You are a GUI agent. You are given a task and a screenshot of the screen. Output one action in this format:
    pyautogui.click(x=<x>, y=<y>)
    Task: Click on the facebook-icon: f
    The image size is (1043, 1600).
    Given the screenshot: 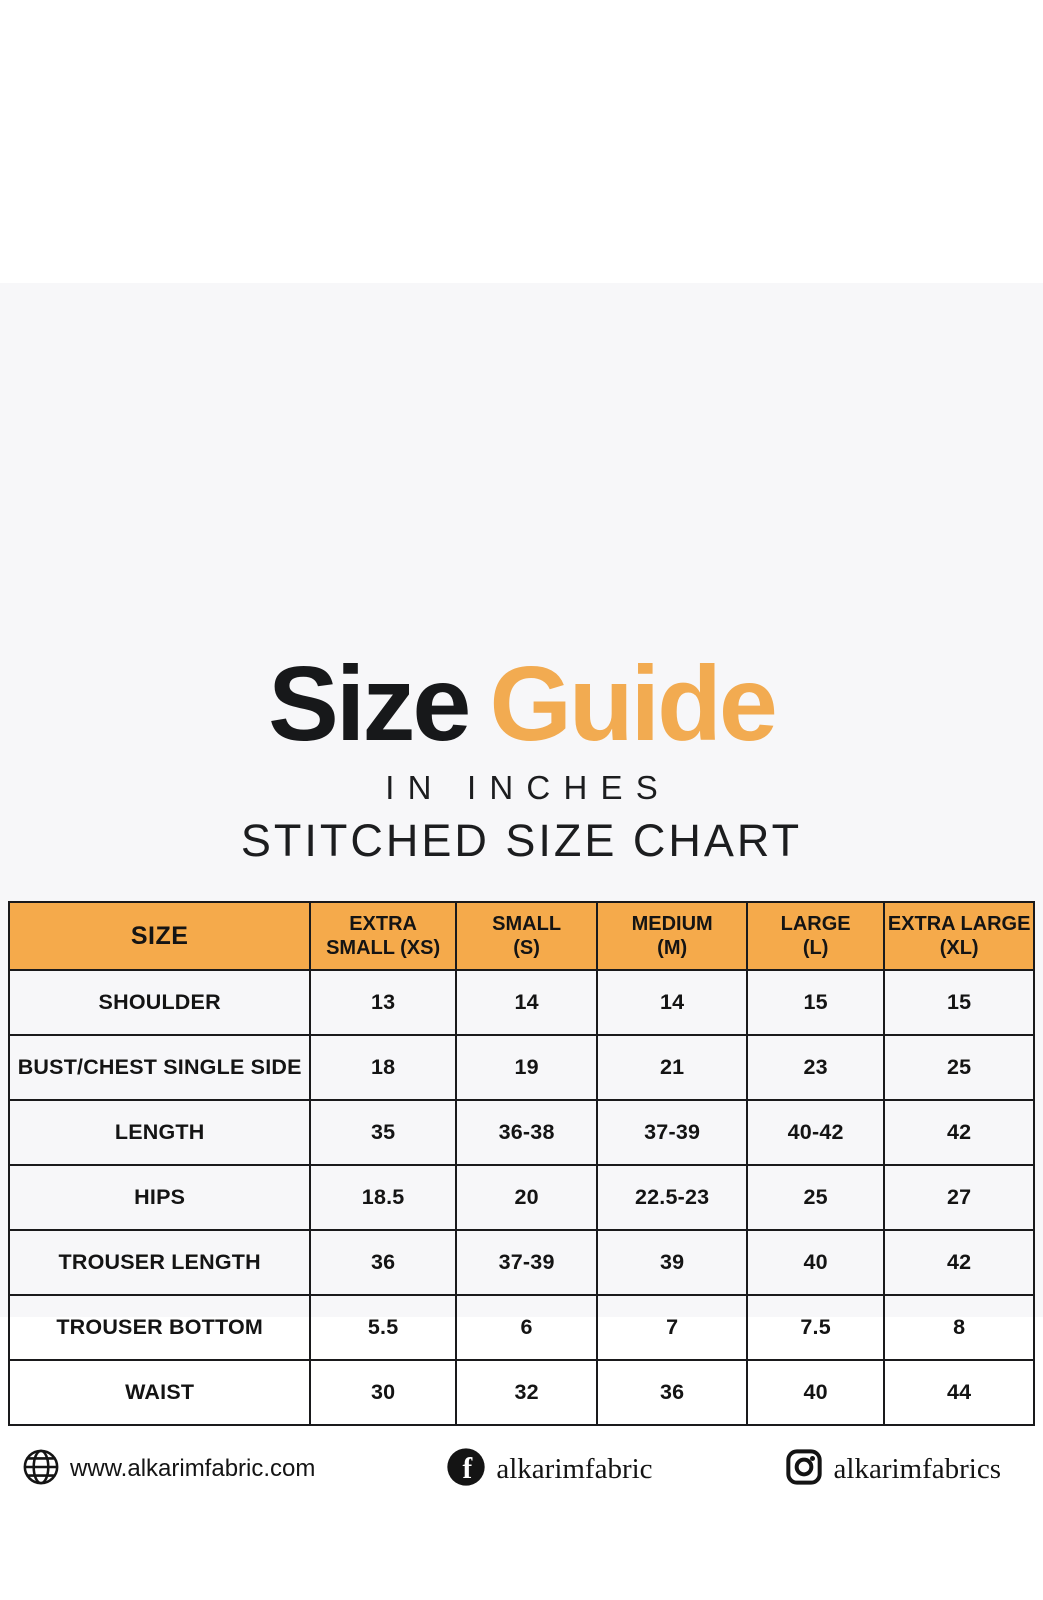 What is the action you would take?
    pyautogui.click(x=466, y=1469)
    